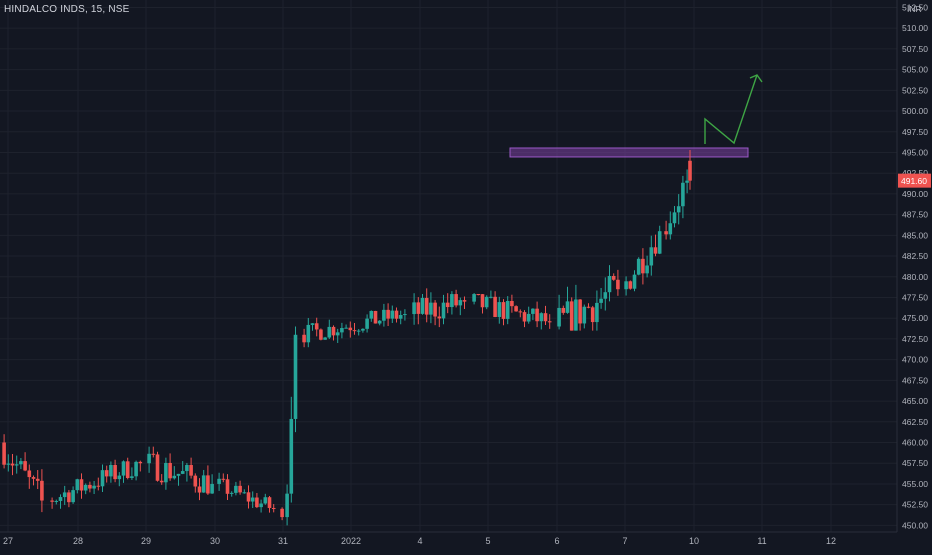 The height and width of the screenshot is (555, 932). Describe the element at coordinates (915, 70) in the screenshot. I see `price-tick-label: 505.00` at that location.